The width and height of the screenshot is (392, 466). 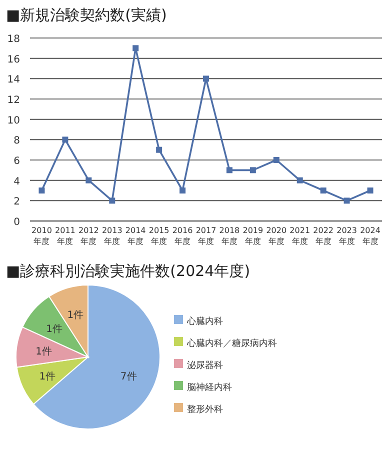 What do you see at coordinates (206, 236) in the screenshot?
I see `x-tick-label: 2017 年度` at bounding box center [206, 236].